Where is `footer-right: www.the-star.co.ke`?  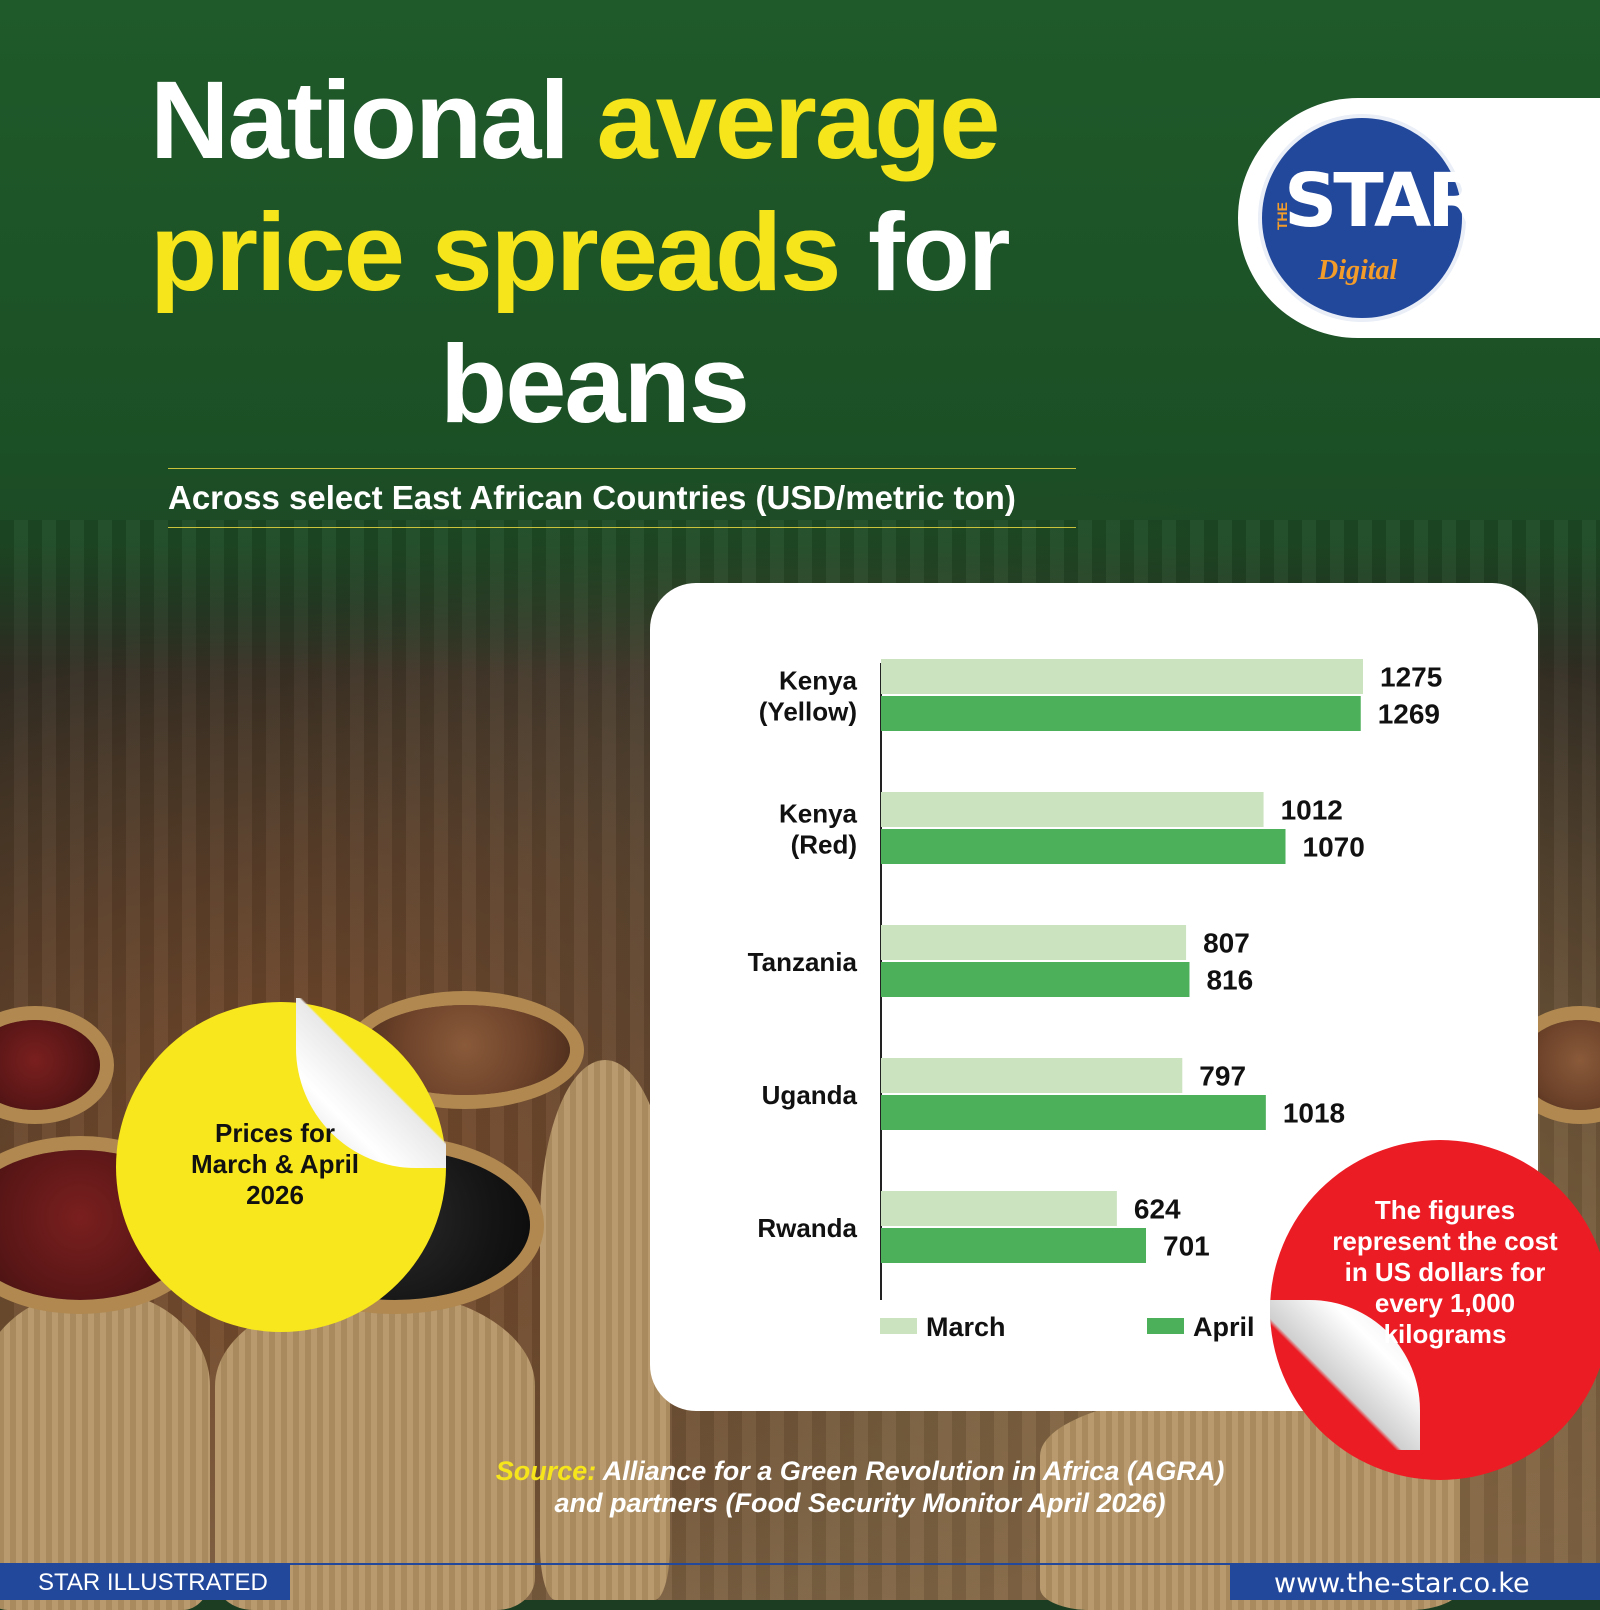
footer-right: www.the-star.co.ke is located at coordinates (1415, 1582).